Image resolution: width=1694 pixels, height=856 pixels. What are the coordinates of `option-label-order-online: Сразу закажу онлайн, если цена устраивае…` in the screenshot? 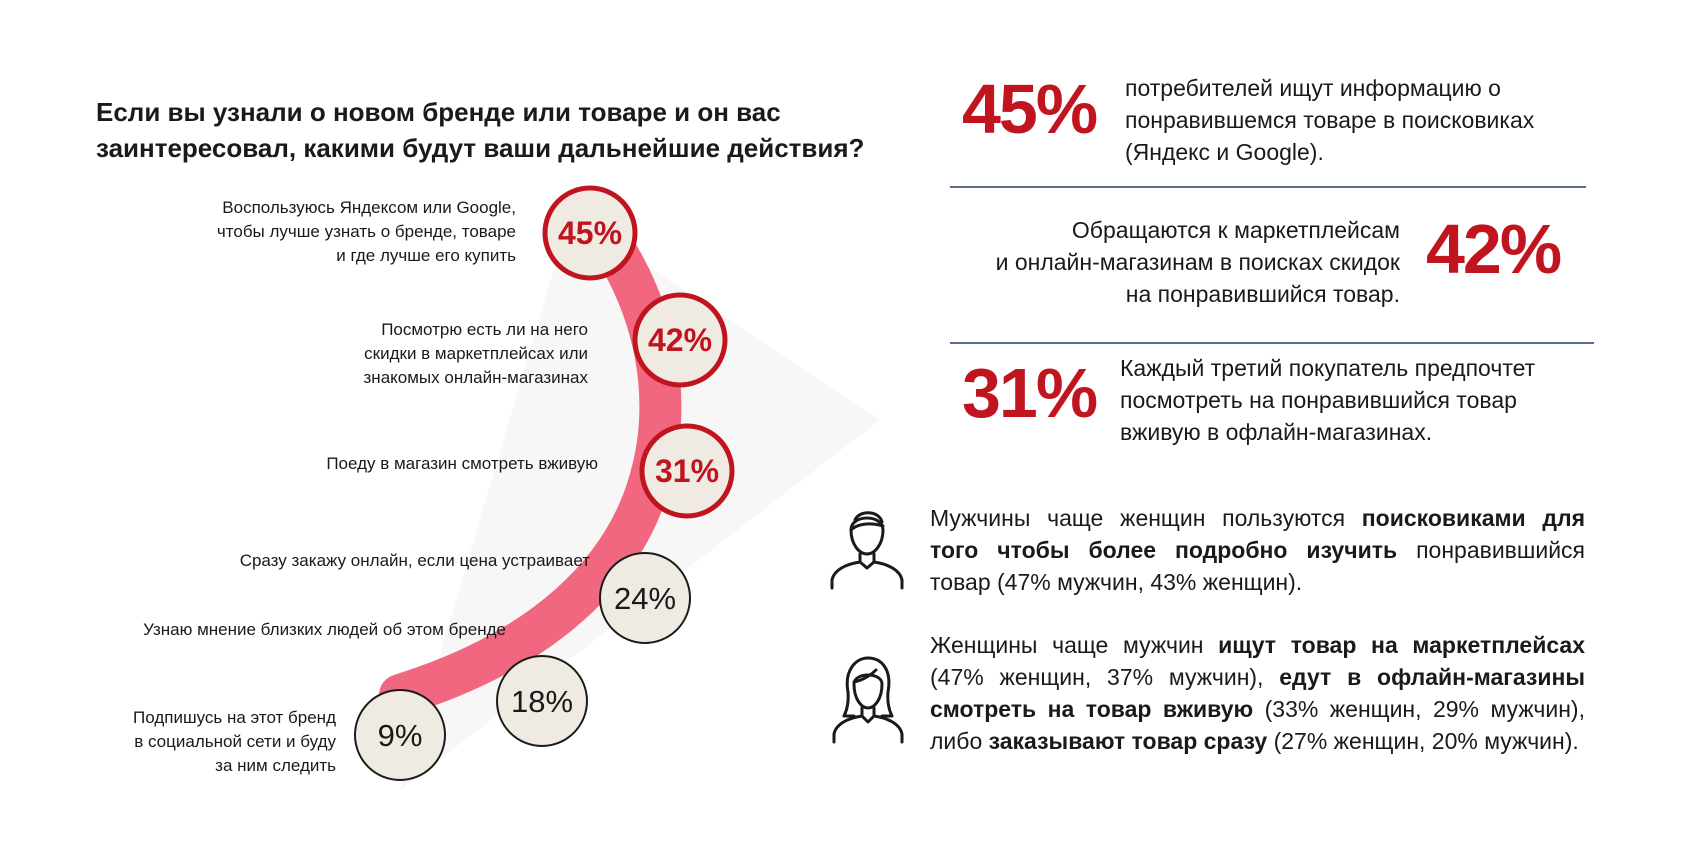 It's located at (414, 560).